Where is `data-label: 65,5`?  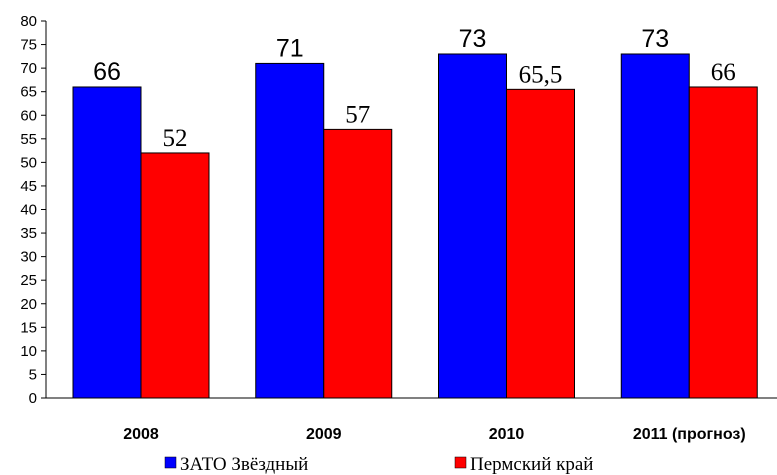 data-label: 65,5 is located at coordinates (541, 74).